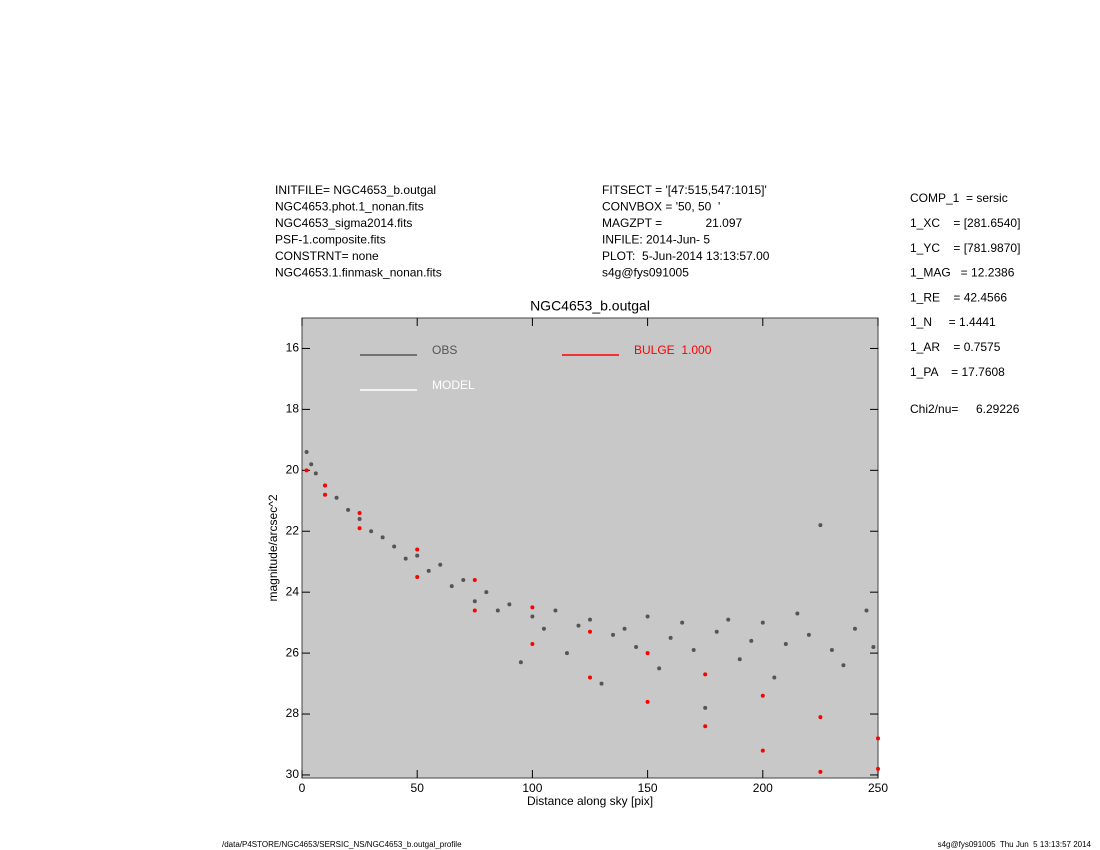 The image size is (1100, 850). I want to click on legend-label: OBS, so click(444, 350).